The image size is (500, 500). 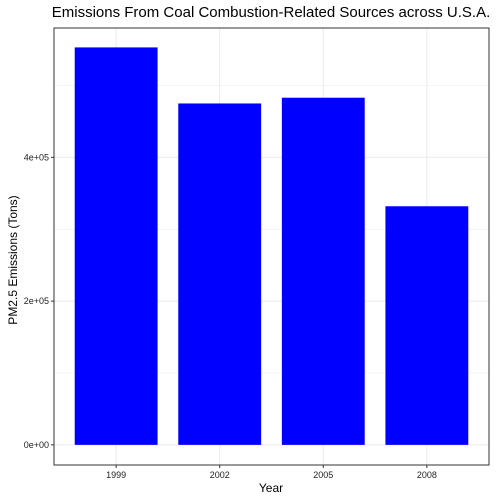 What do you see at coordinates (323, 475) in the screenshot?
I see `x-tick-label: 2005` at bounding box center [323, 475].